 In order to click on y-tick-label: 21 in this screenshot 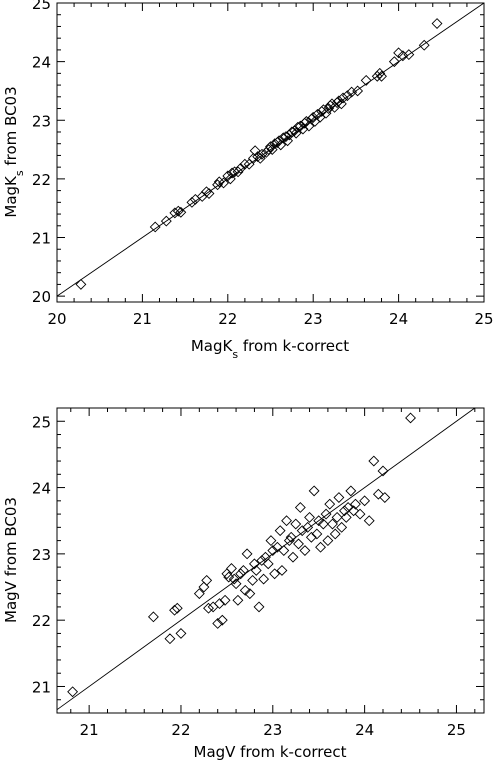, I will do `click(41, 687)`.